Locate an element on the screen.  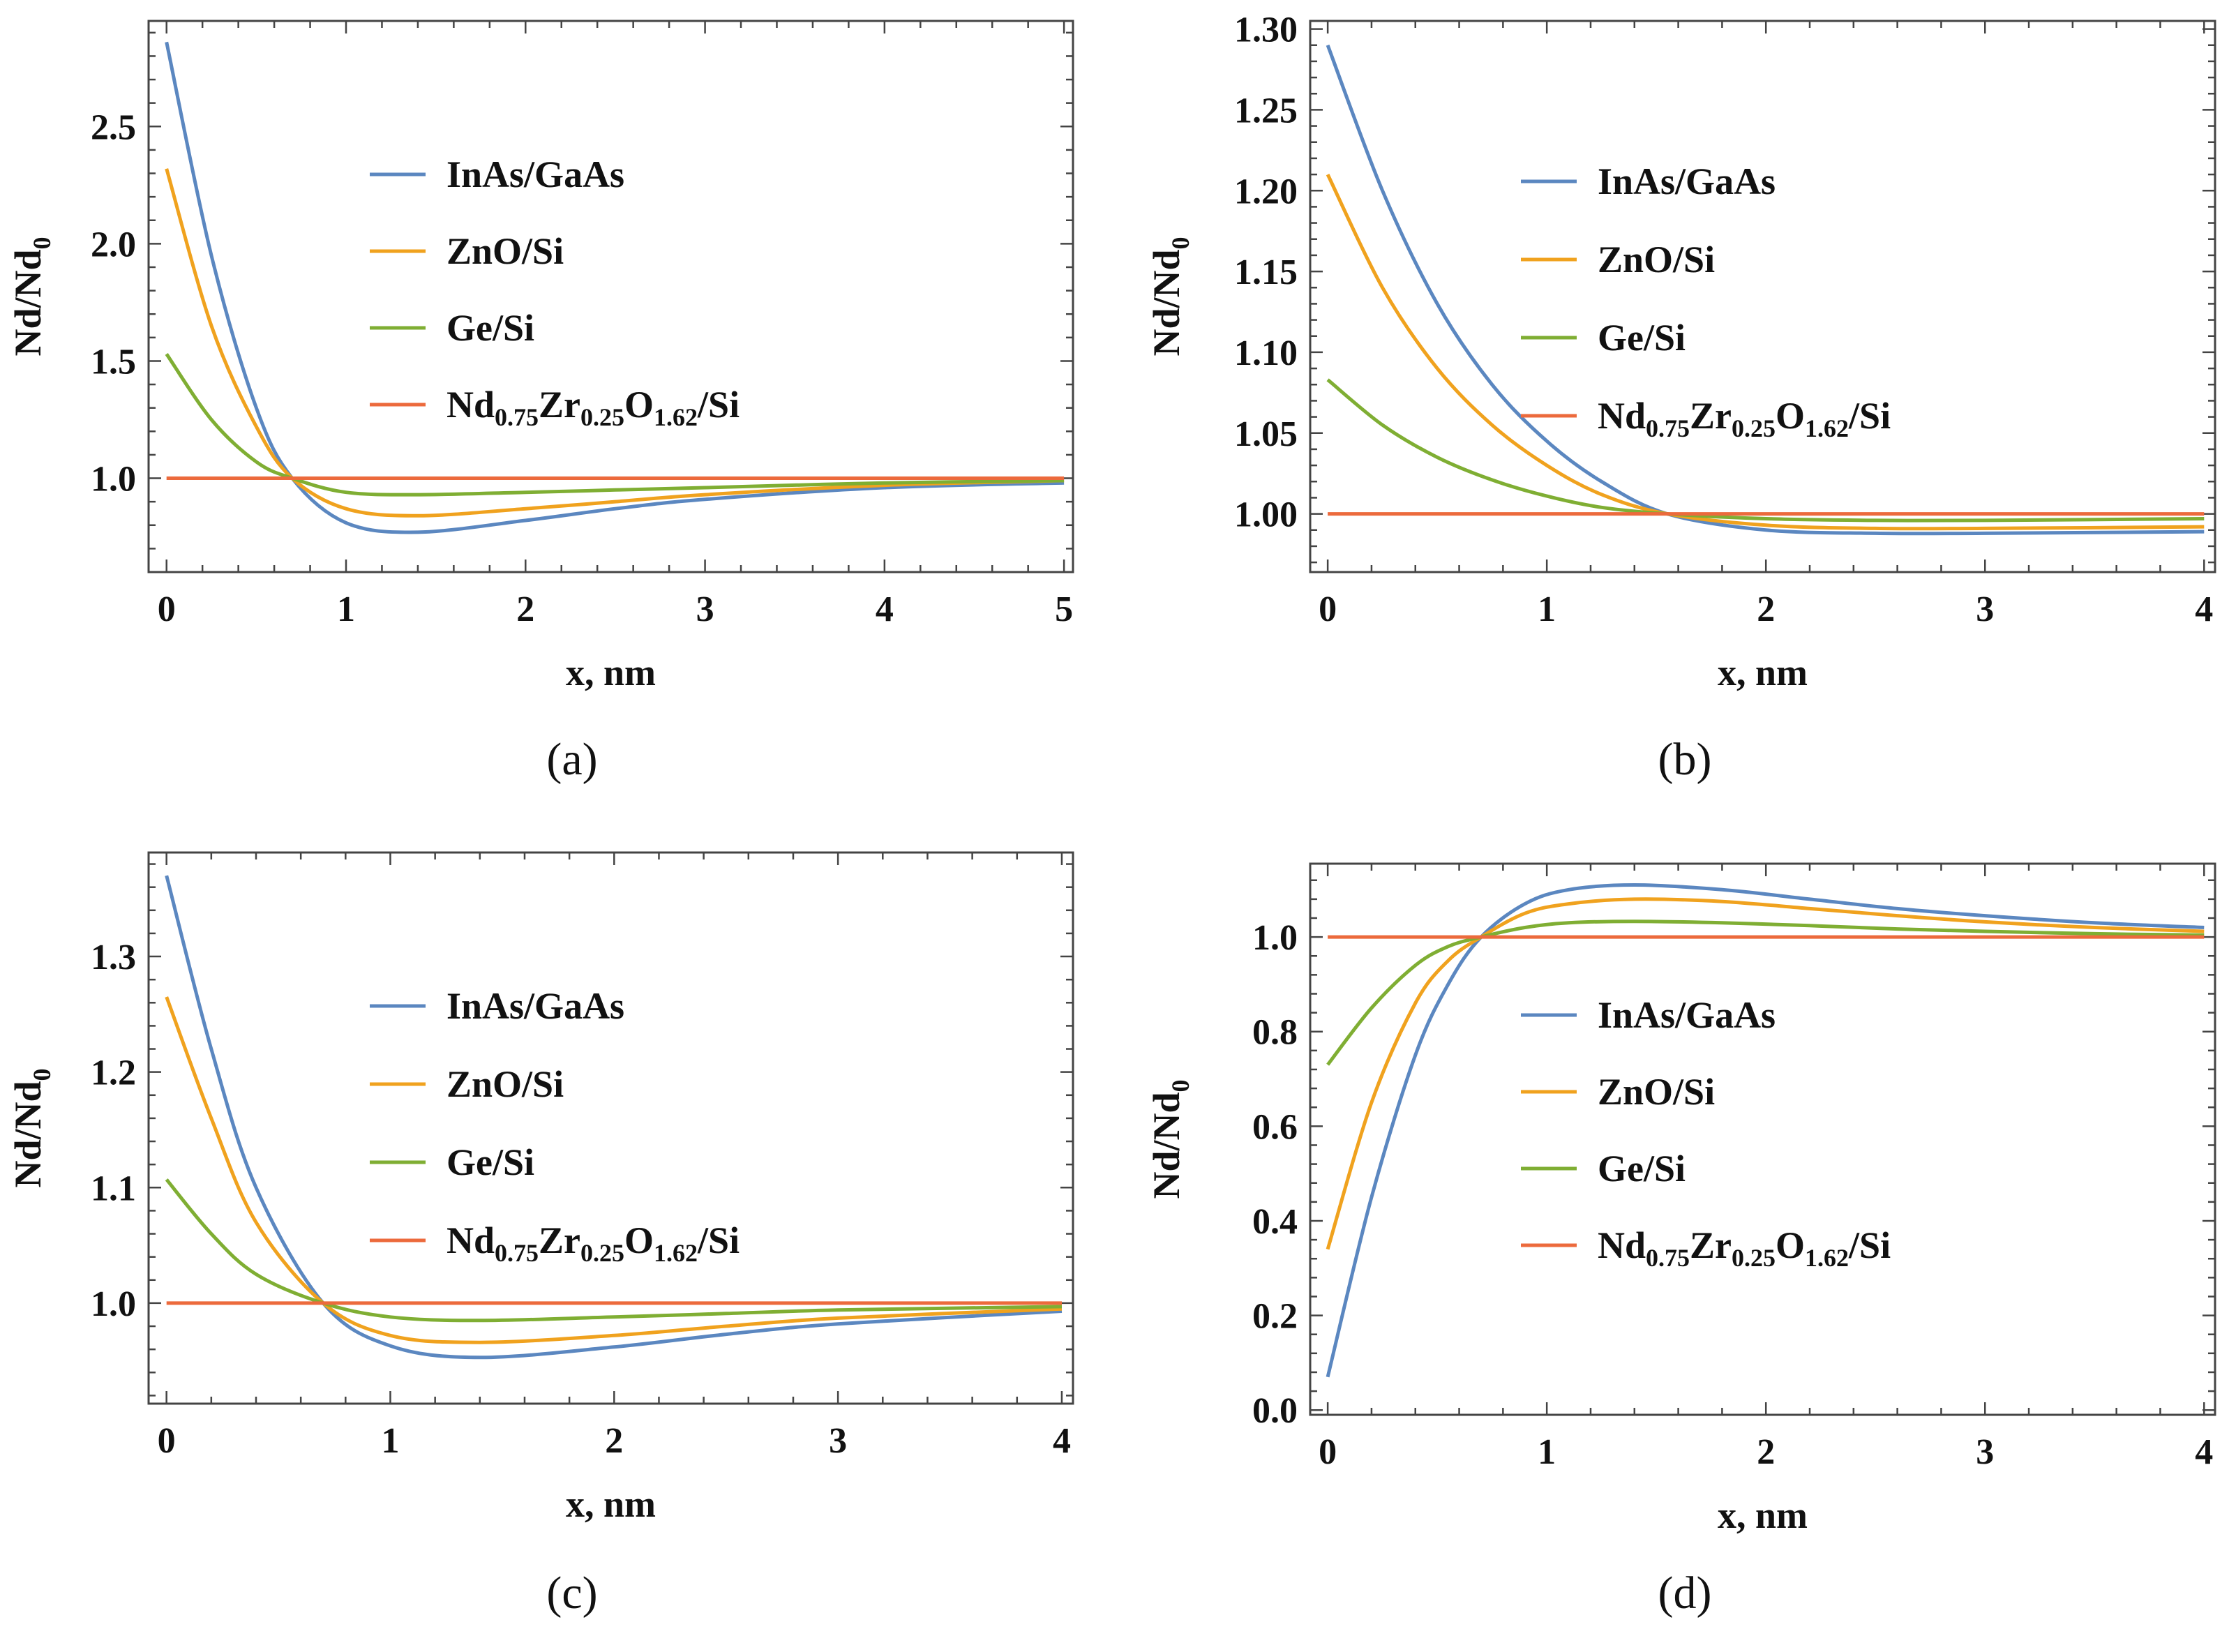
y-tick-label: 1.30 is located at coordinates (1266, 30).